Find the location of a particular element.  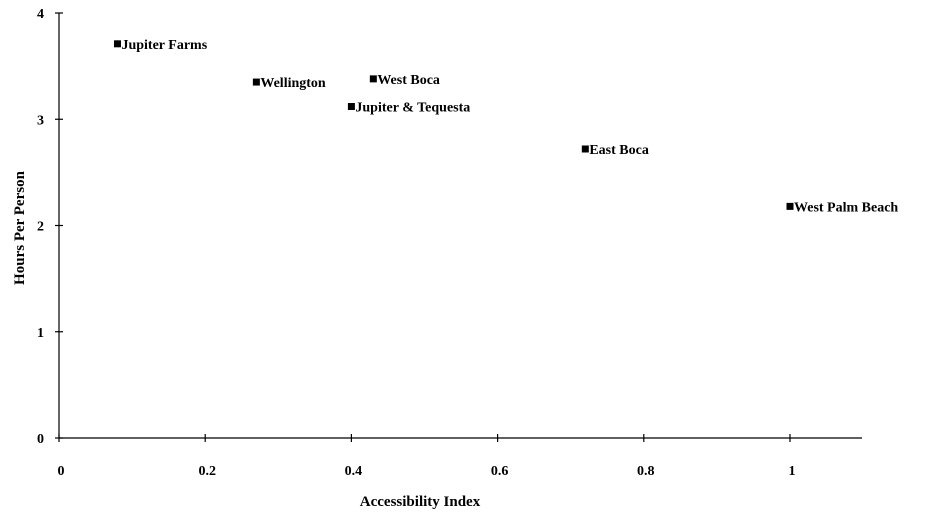

y-tick-label: 0 is located at coordinates (40, 439).